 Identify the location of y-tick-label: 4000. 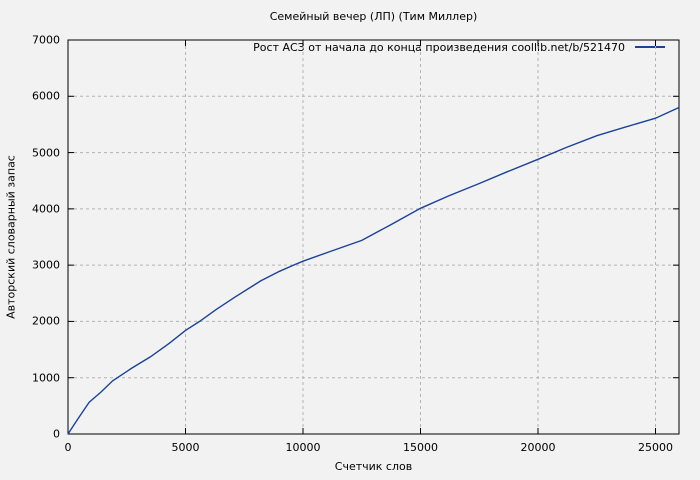
(46, 209).